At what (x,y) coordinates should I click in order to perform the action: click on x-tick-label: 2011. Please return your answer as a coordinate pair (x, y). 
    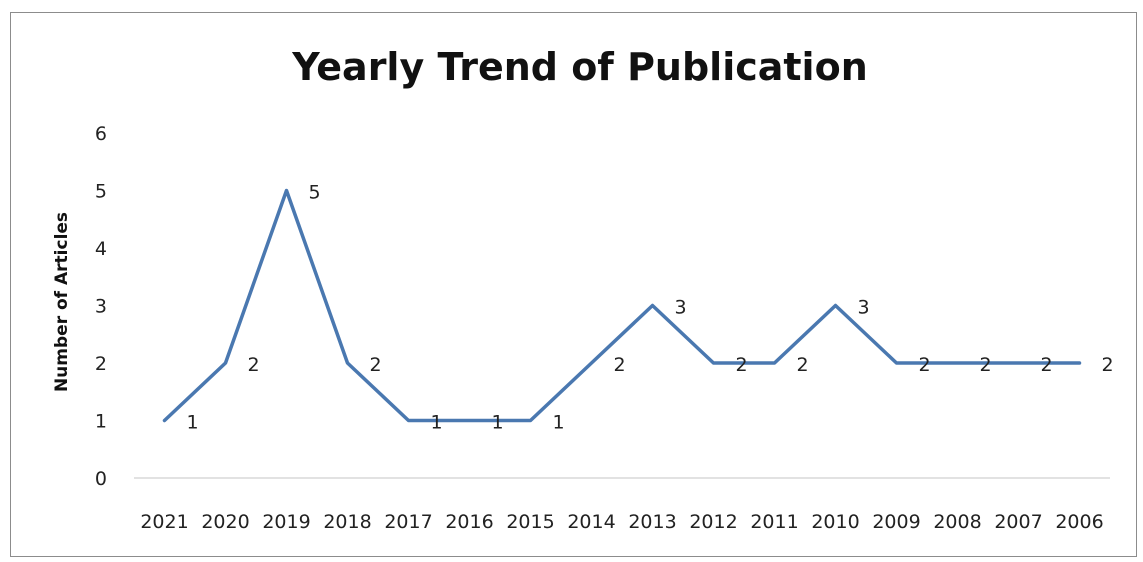
    Looking at the image, I should click on (774, 522).